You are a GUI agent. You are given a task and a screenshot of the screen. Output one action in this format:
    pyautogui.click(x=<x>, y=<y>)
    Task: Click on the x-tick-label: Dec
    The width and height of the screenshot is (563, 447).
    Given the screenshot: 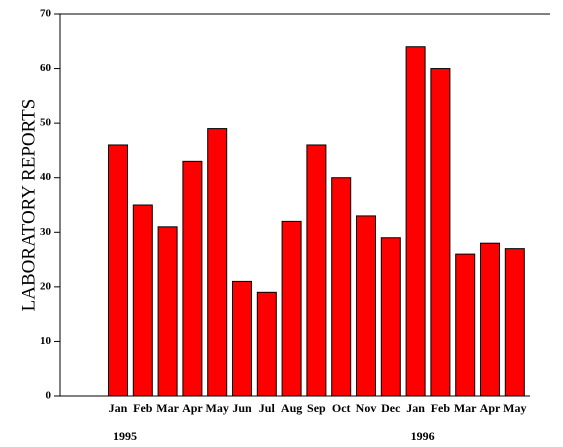 What is the action you would take?
    pyautogui.click(x=391, y=408)
    